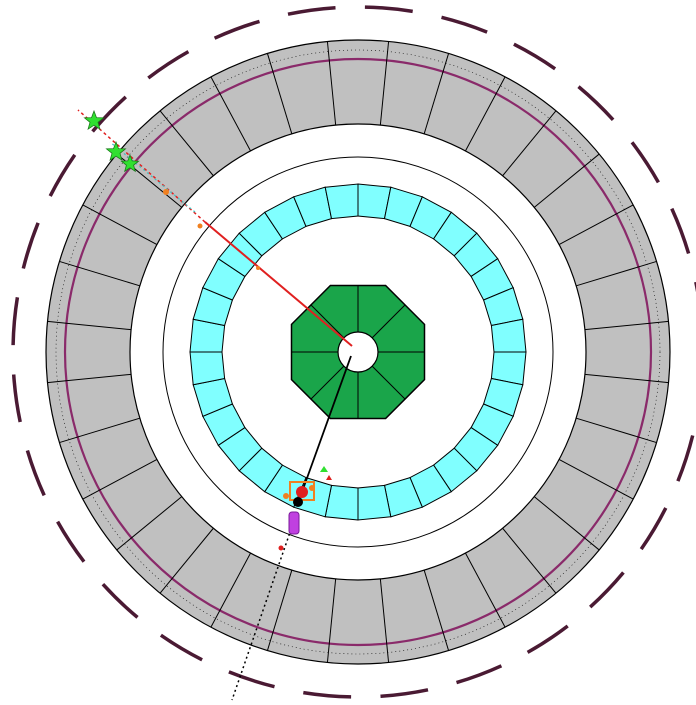 This screenshot has height=705, width=696. What do you see at coordinates (152, 177) in the screenshot?
I see `cyan-track` at bounding box center [152, 177].